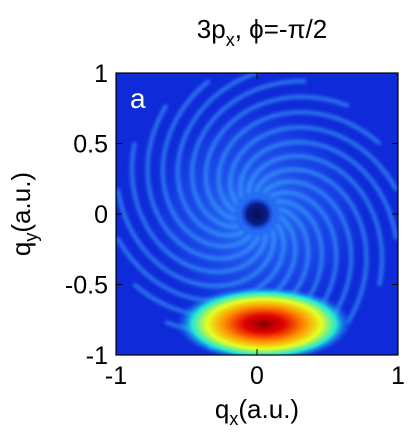 This screenshot has width=410, height=440. What do you see at coordinates (264, 320) in the screenshot?
I see `intensity-hotspot` at bounding box center [264, 320].